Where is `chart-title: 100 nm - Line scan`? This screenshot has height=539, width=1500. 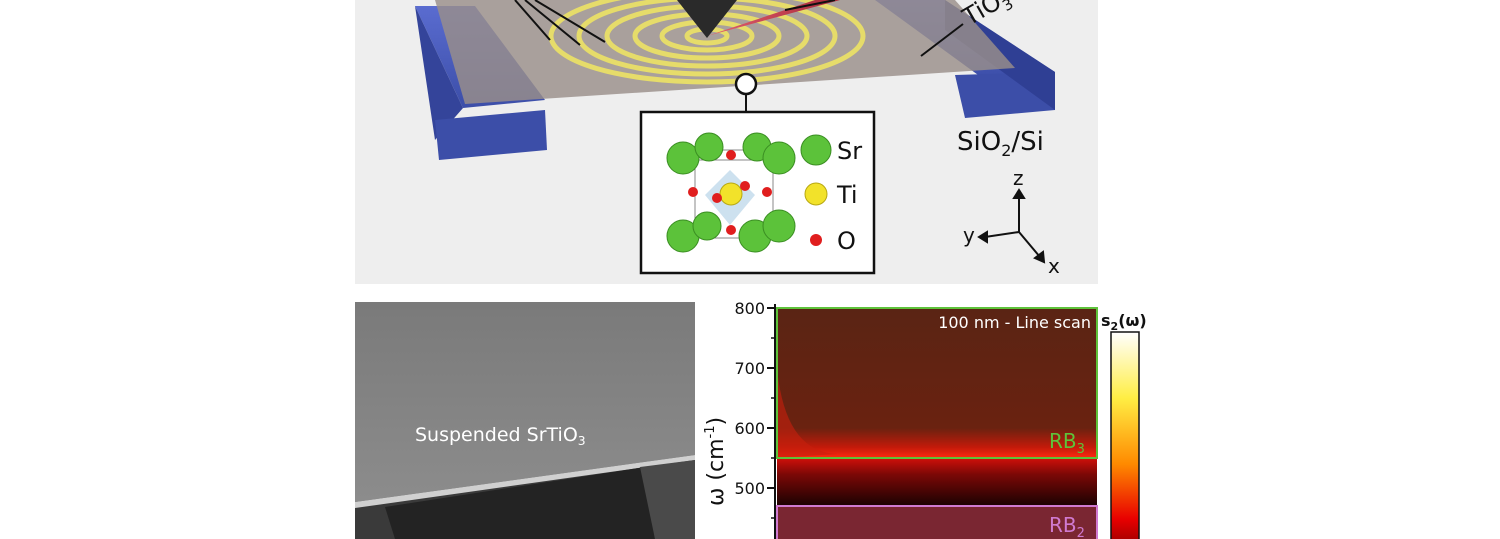
chart-title: 100 nm - Line scan is located at coordinates (1014, 322).